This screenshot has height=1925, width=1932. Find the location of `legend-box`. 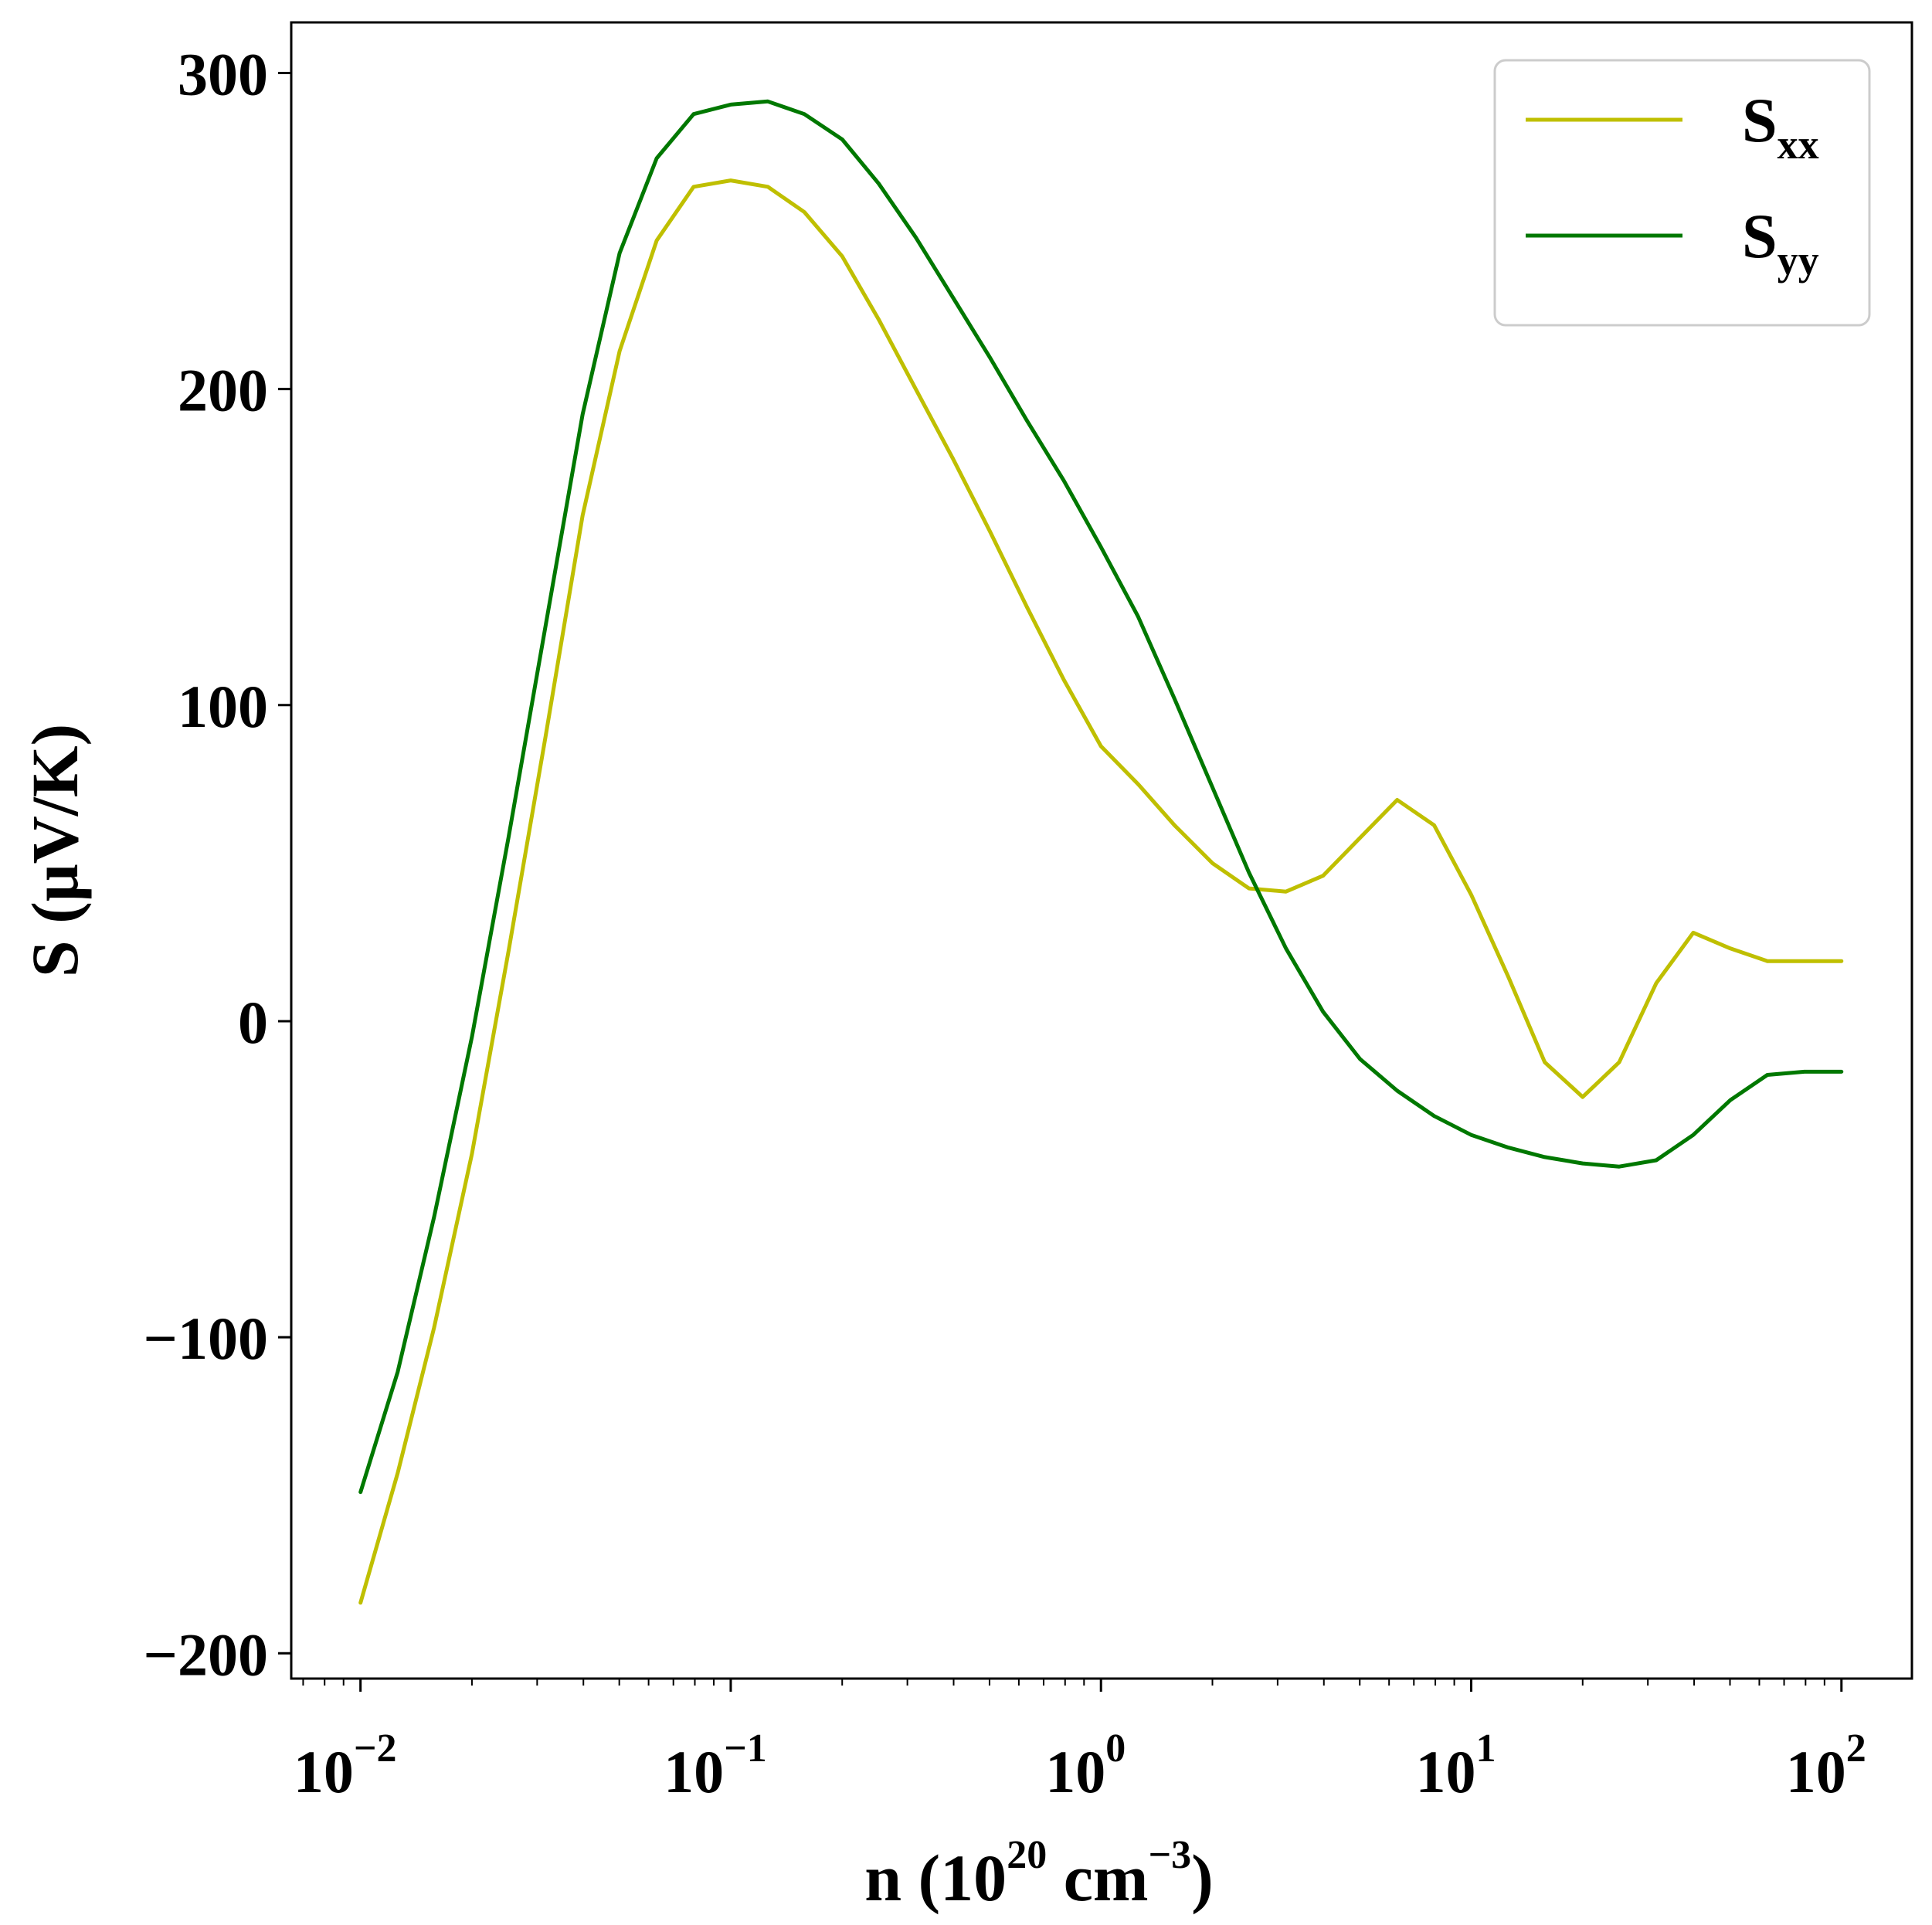

legend-box is located at coordinates (1682, 193).